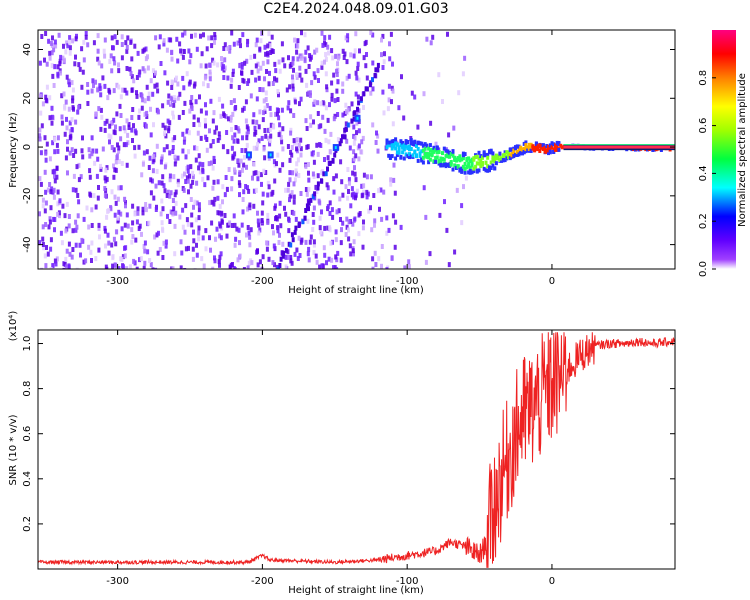 Image resolution: width=750 pixels, height=600 pixels. I want to click on spectrogram-x-tick-label: 0, so click(552, 281).